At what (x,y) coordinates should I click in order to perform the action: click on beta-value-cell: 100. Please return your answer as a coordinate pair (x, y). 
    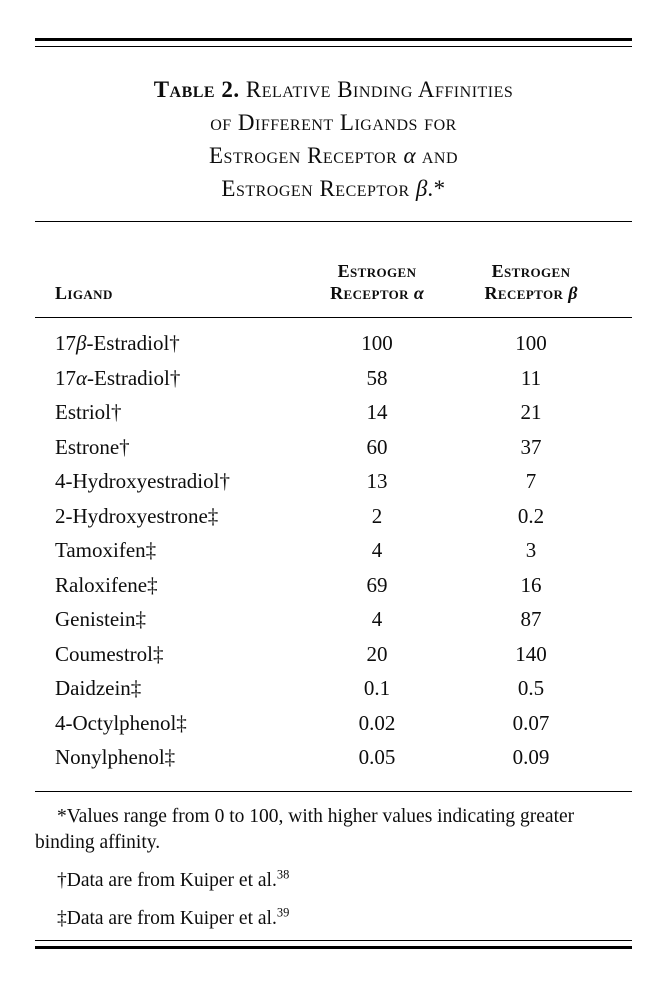
    Looking at the image, I should click on (531, 343).